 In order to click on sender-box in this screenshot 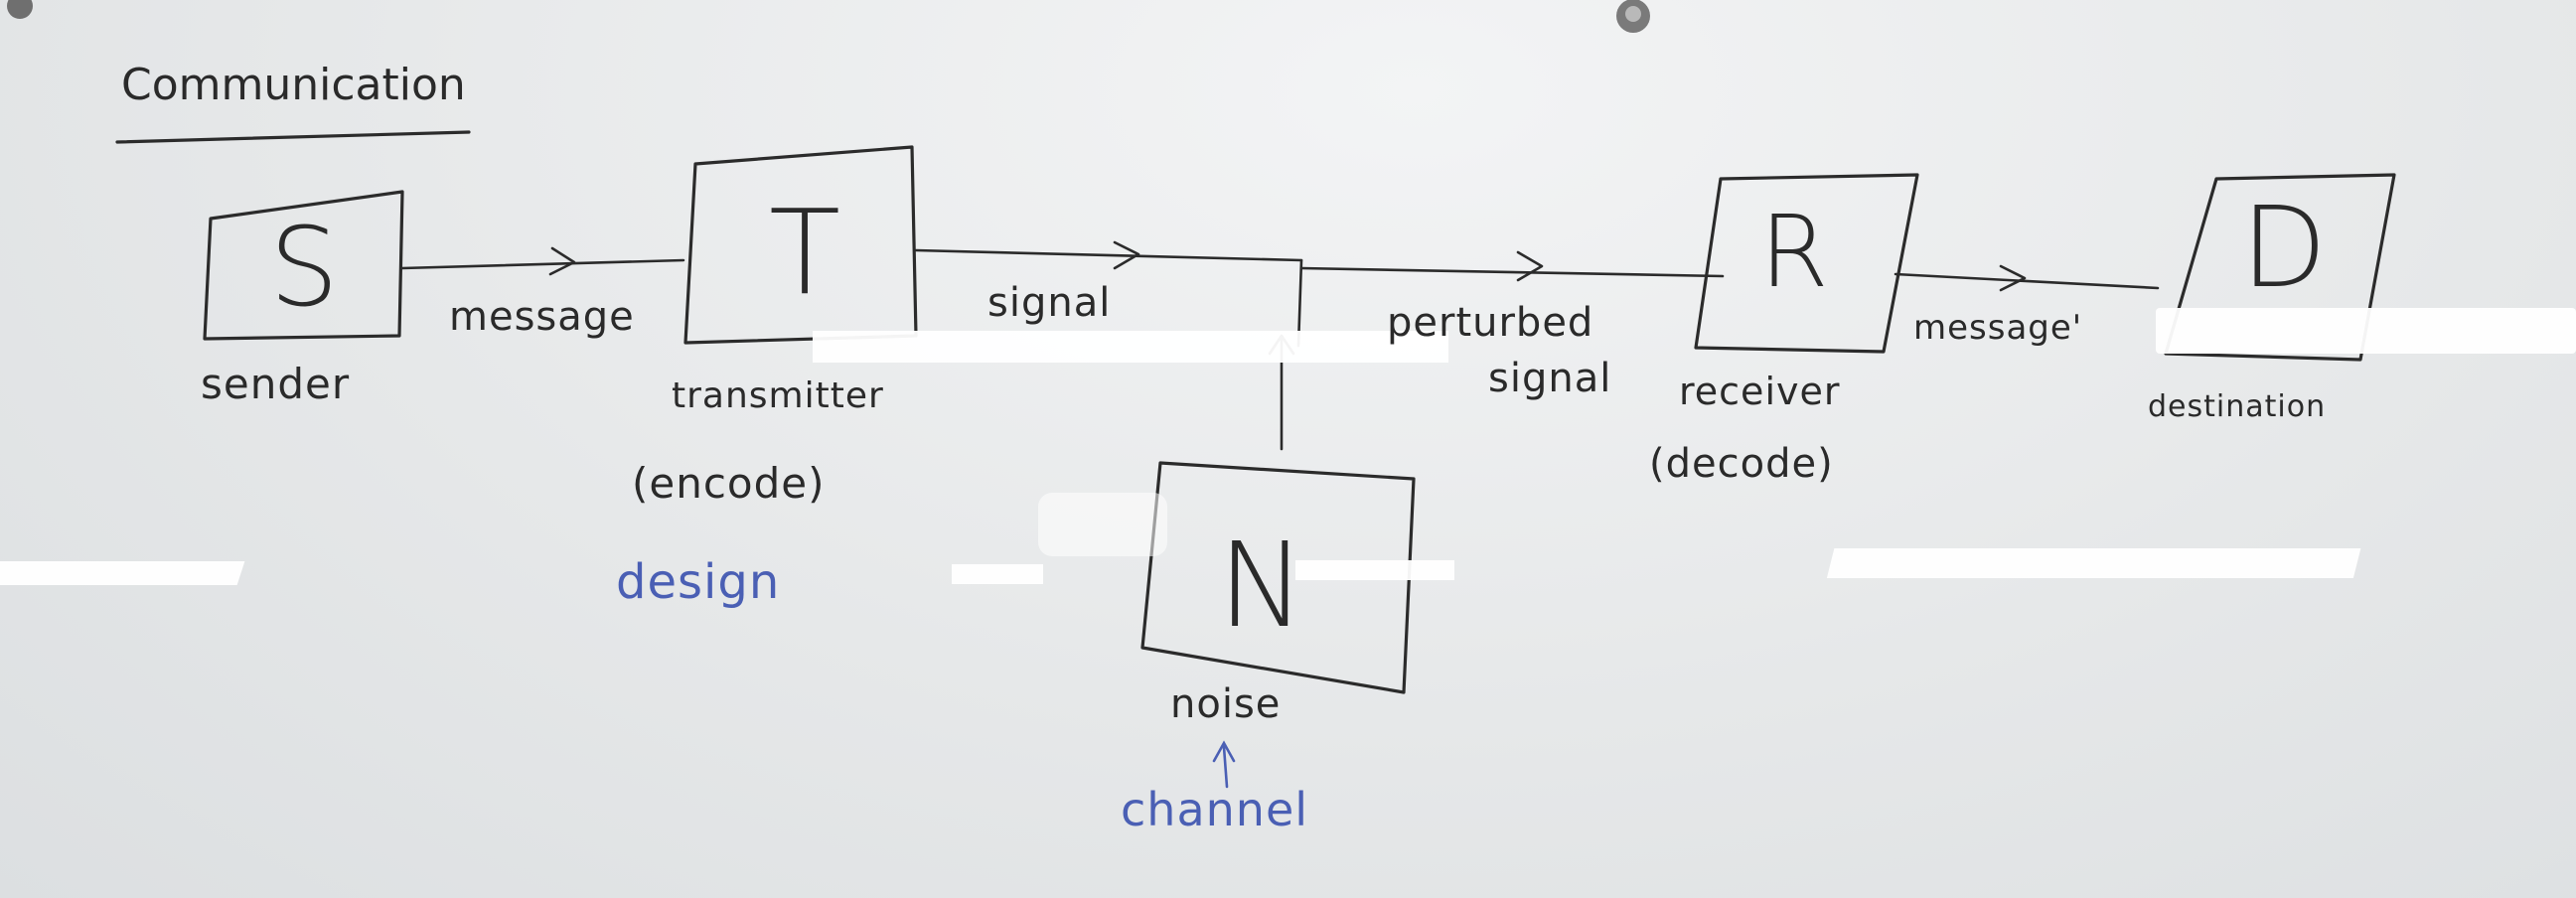, I will do `click(303, 266)`.